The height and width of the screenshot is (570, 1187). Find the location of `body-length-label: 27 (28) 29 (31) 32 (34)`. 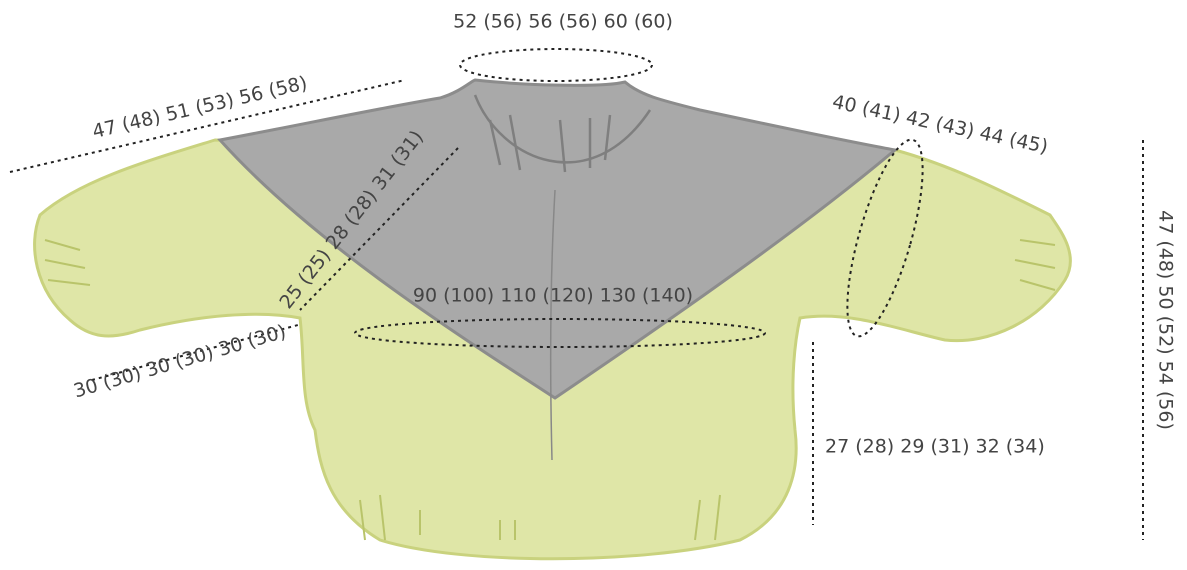

body-length-label: 27 (28) 29 (31) 32 (34) is located at coordinates (935, 447).